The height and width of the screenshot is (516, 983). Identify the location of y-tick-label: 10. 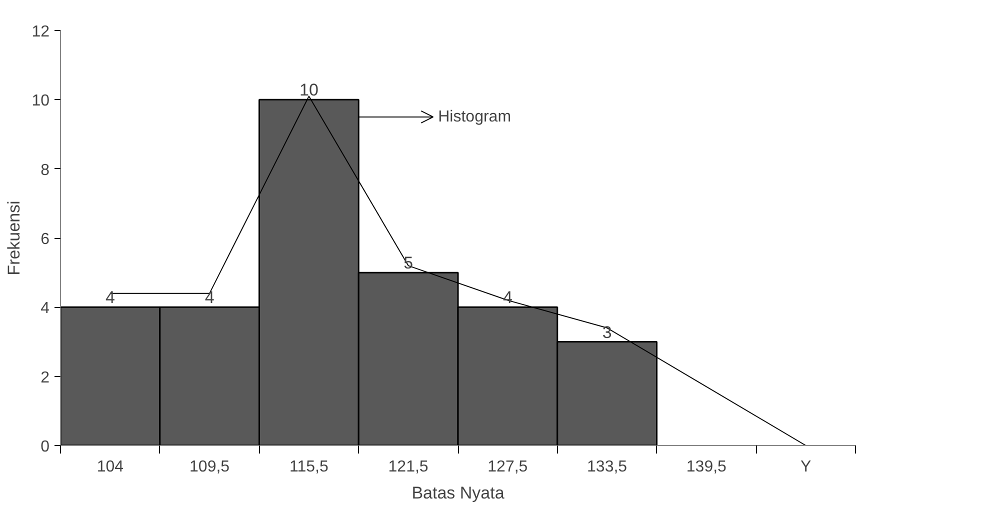
(41, 101).